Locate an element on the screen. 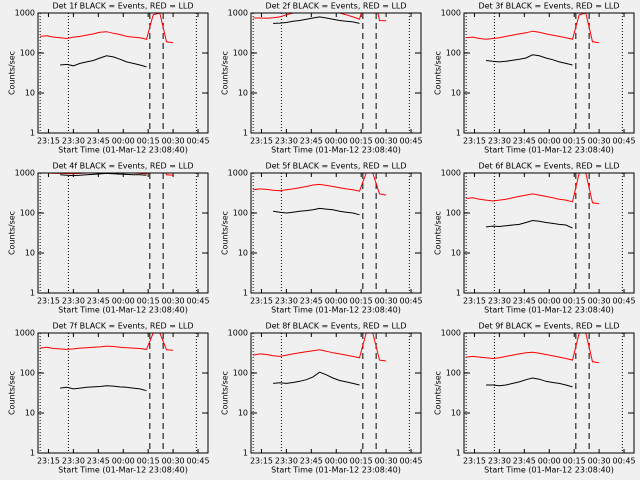 The image size is (640, 480). chart-title: Det 5f BLACK = Events, RED = LLD is located at coordinates (335, 166).